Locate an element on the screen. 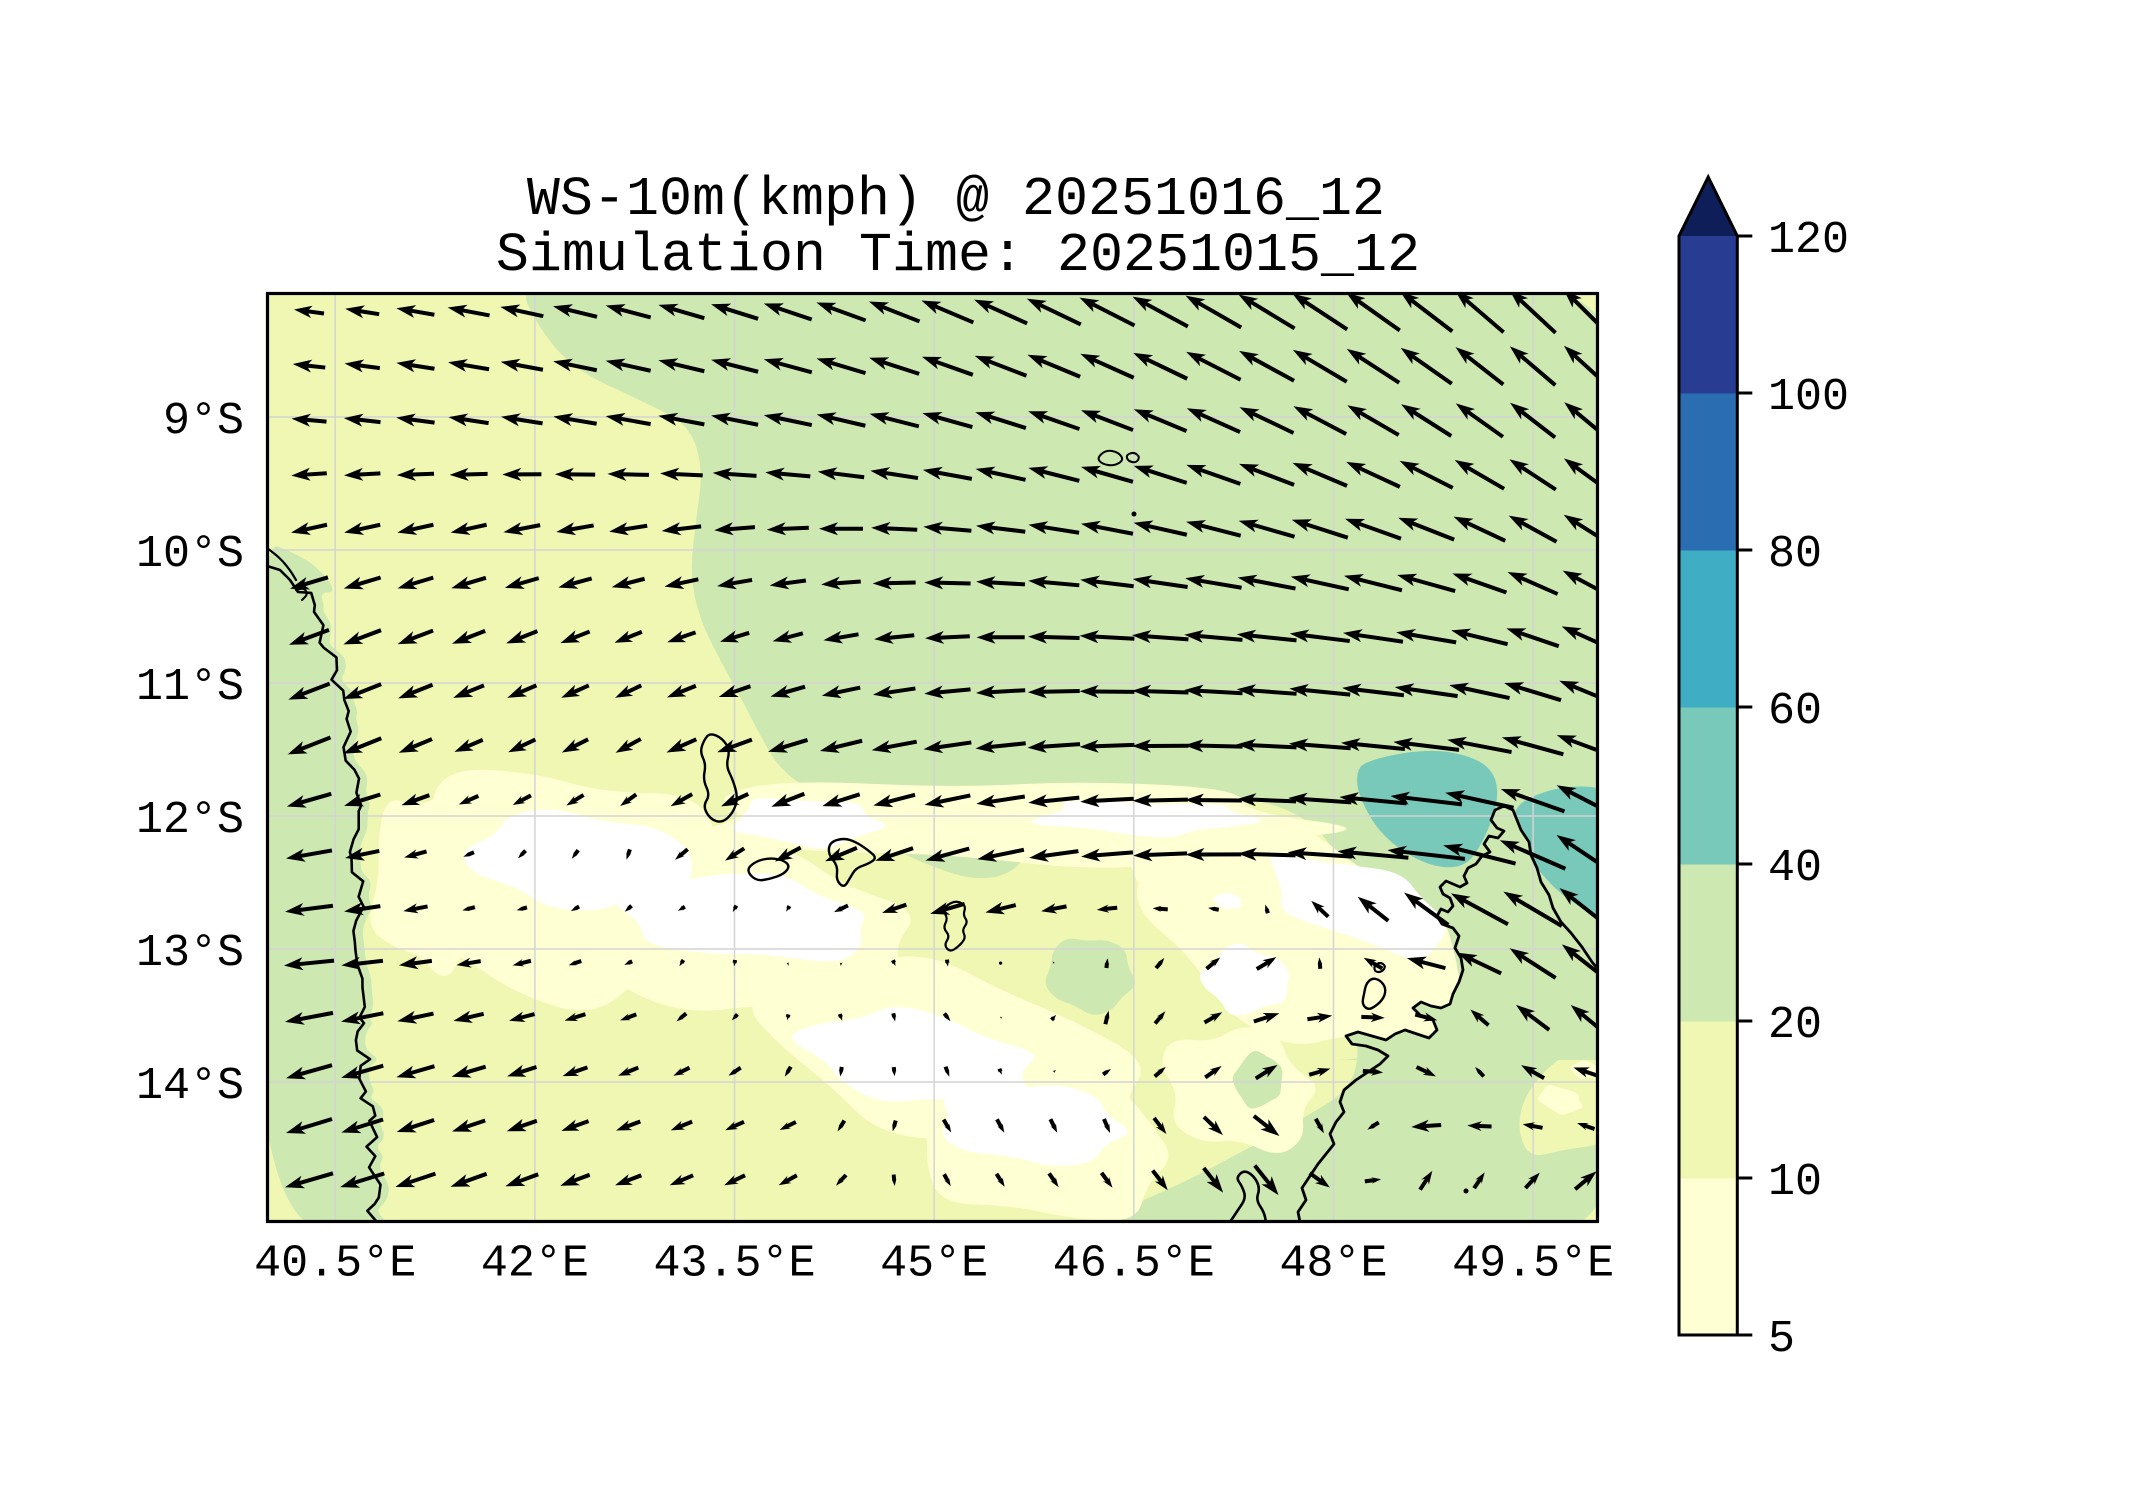 The height and width of the screenshot is (1500, 2142). svg-text: 80 is located at coordinates (1795, 554).